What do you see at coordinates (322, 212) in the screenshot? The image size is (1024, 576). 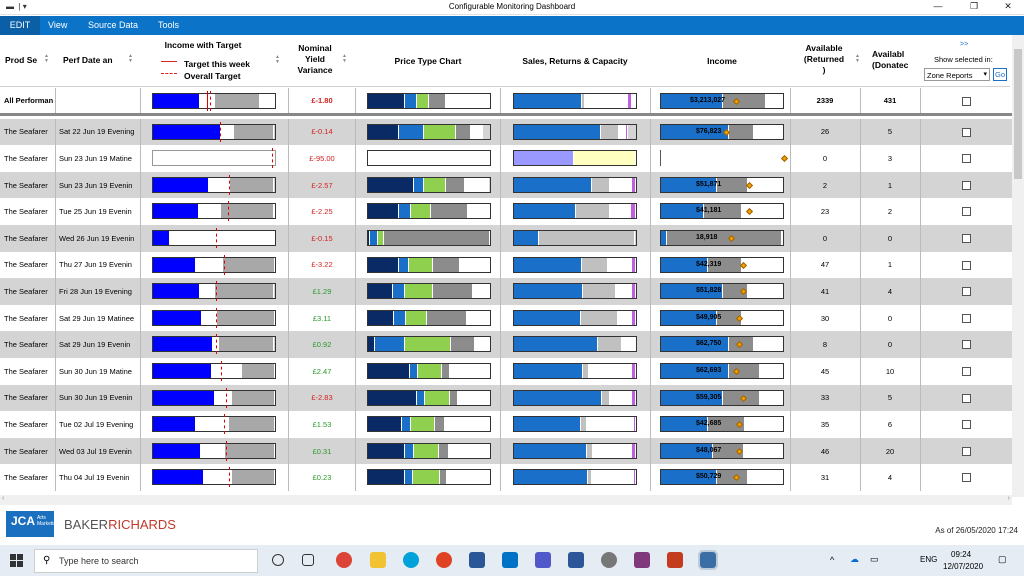 I see `nyv-cell: £-2.25` at bounding box center [322, 212].